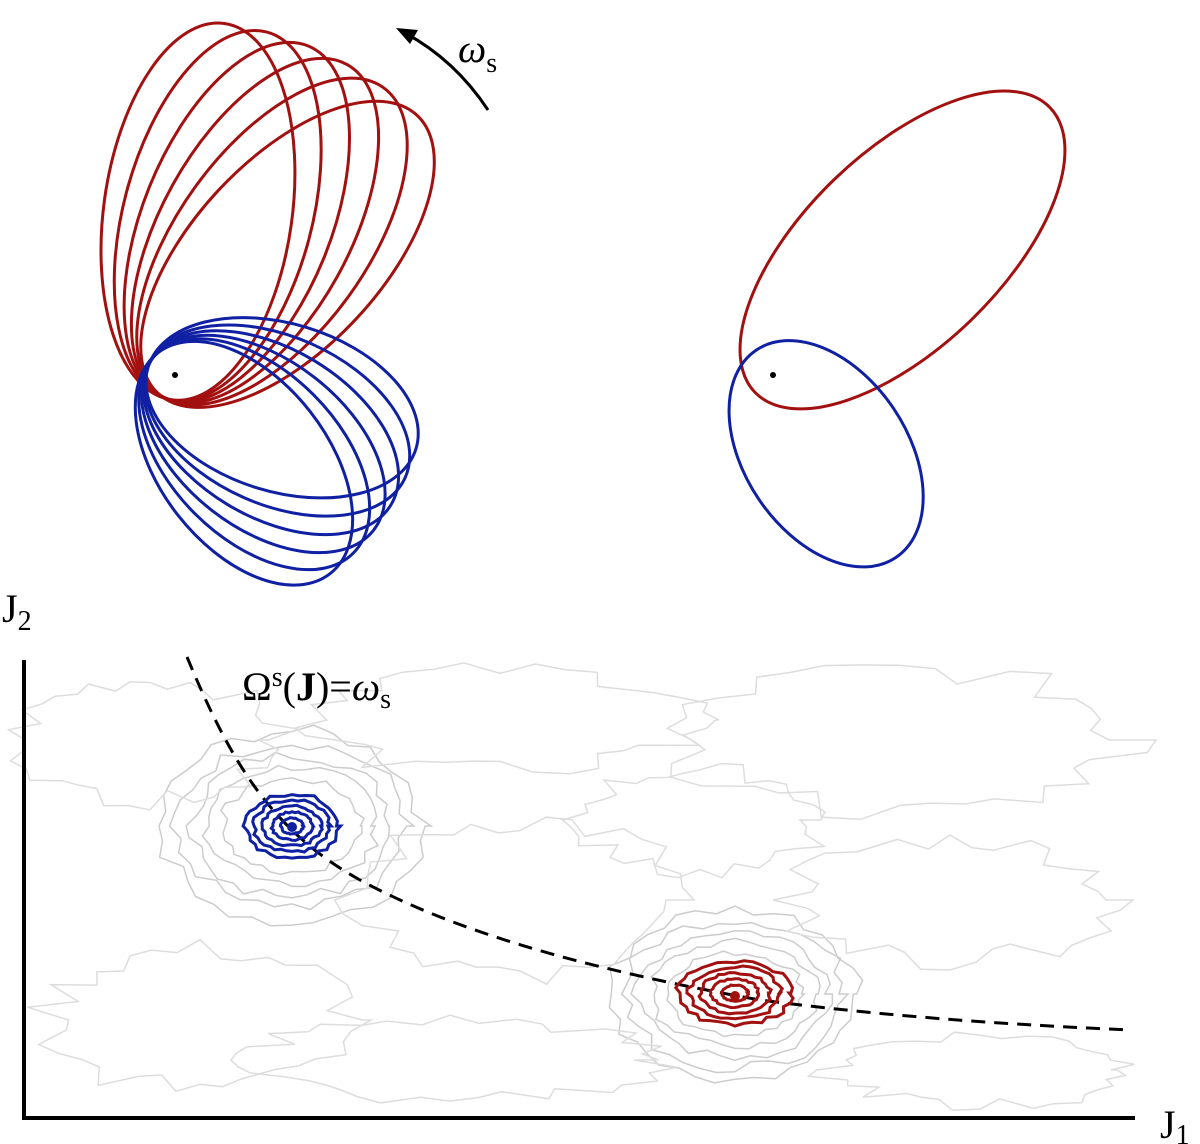  I want to click on y-axis-label: J2, so click(17, 611).